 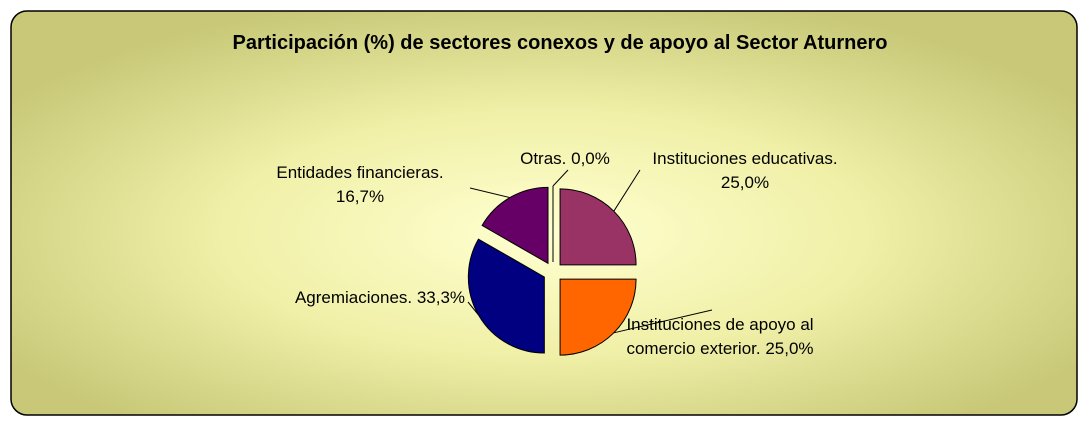 I want to click on data-label: Instituciones educativas. 25,0%, so click(x=745, y=170).